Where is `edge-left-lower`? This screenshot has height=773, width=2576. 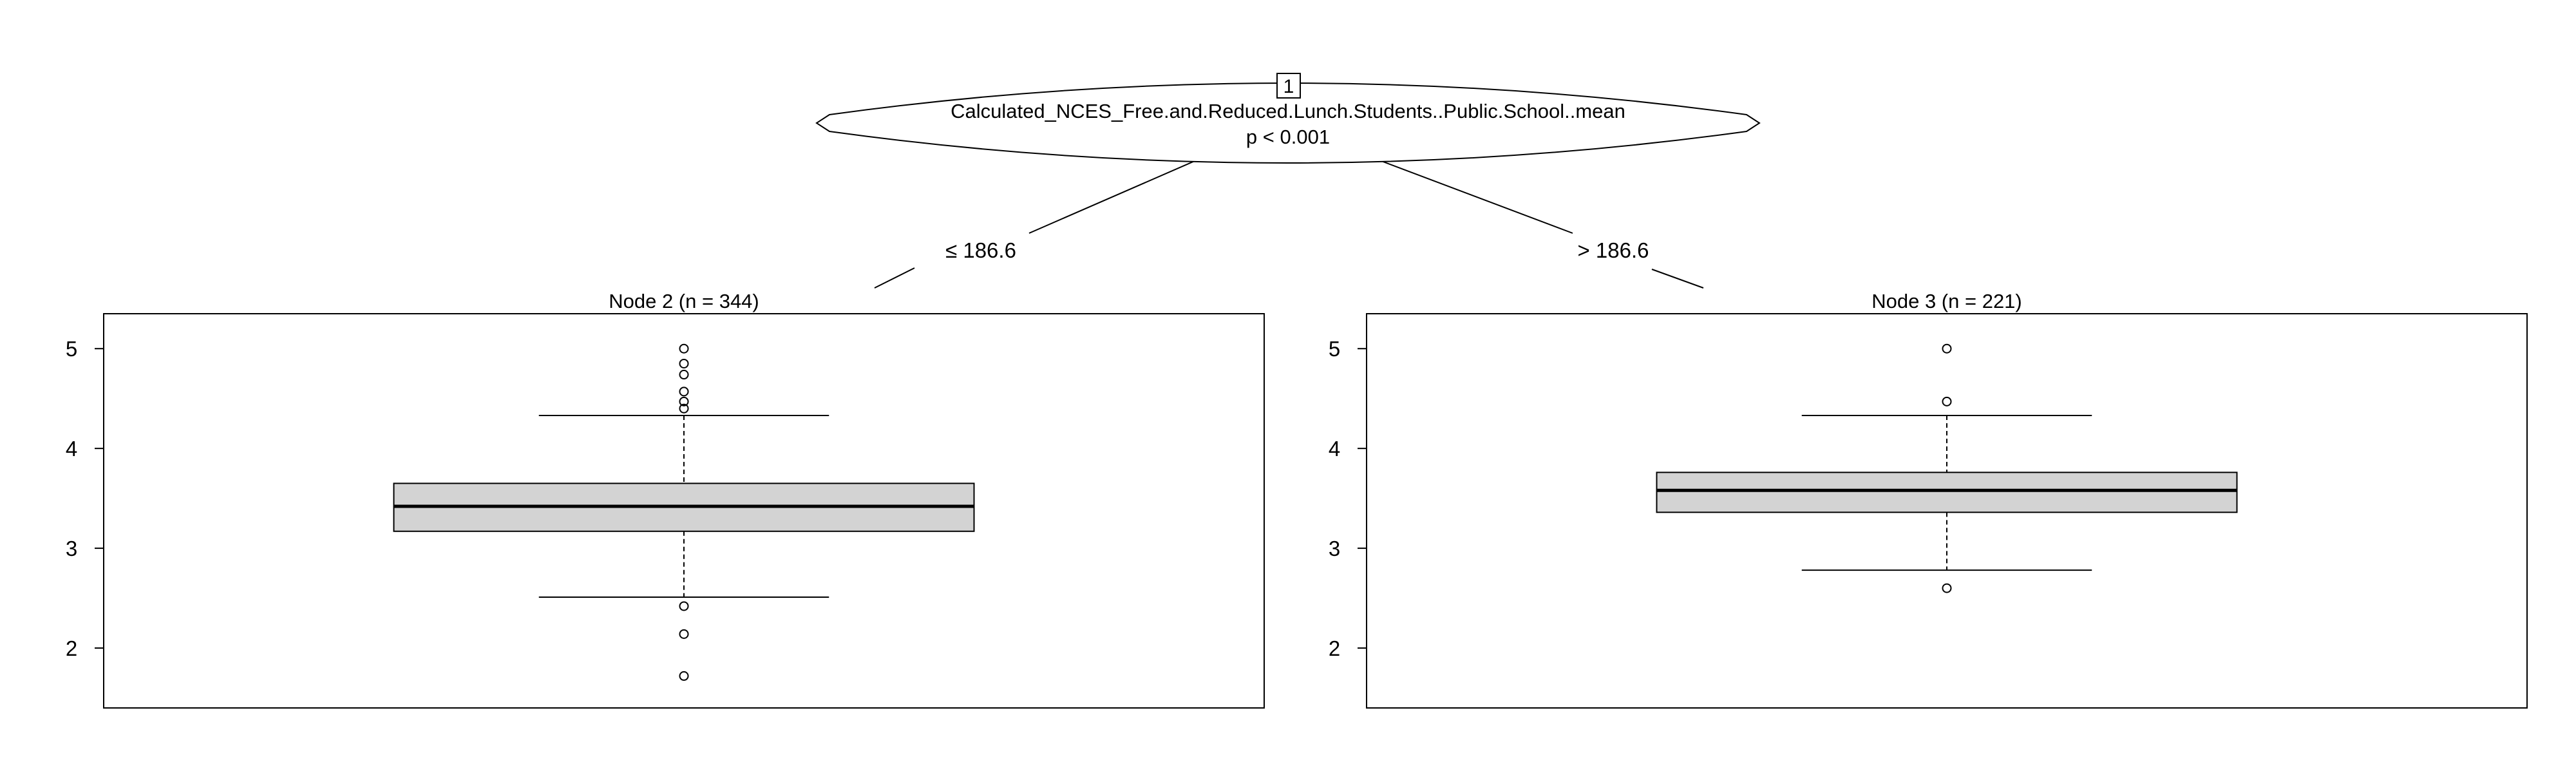 edge-left-lower is located at coordinates (894, 278).